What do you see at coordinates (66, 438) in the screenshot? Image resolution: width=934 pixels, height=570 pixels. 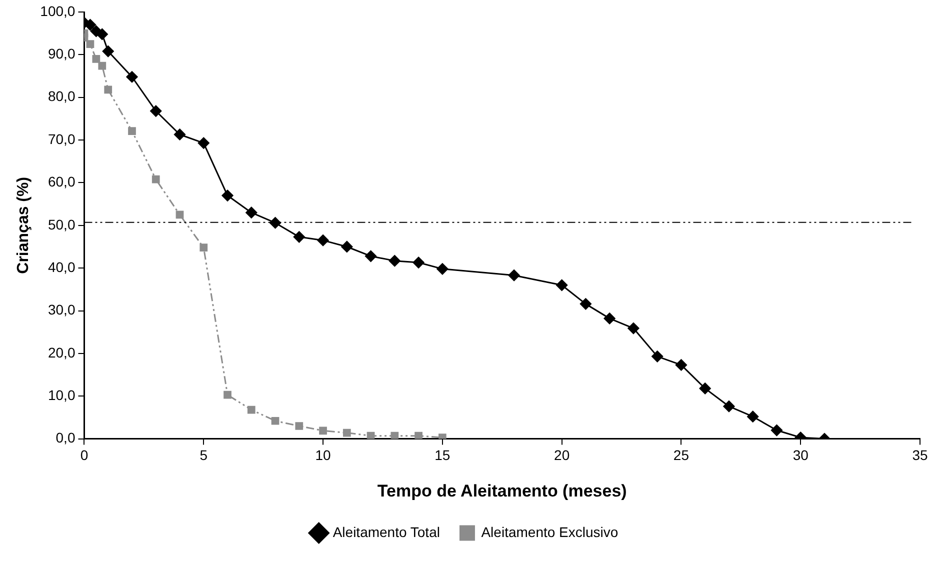 I see `y-tick-label: 0,0` at bounding box center [66, 438].